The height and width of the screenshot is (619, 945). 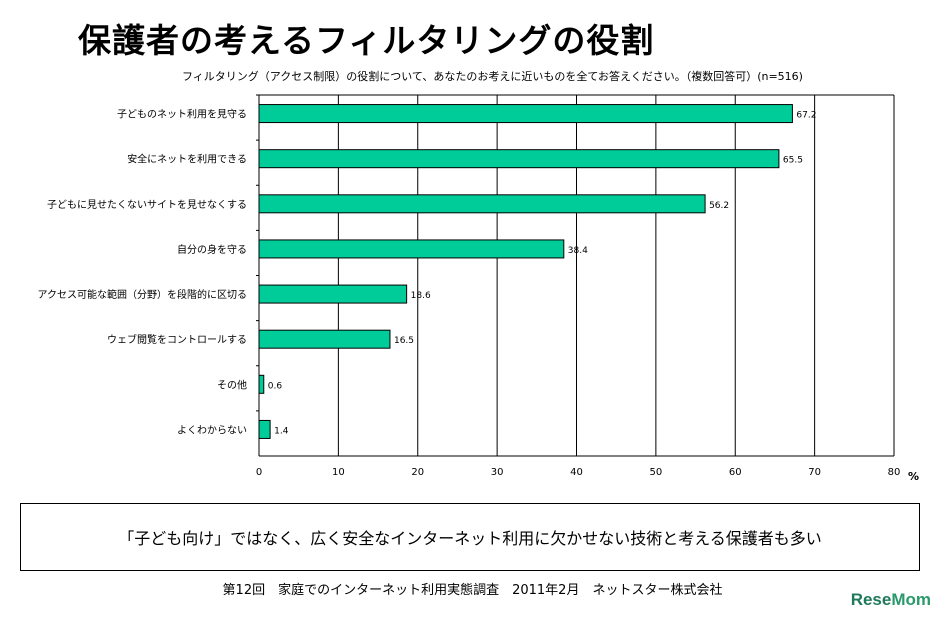 I want to click on category-label: 安全にネットを利用できる, so click(x=187, y=159).